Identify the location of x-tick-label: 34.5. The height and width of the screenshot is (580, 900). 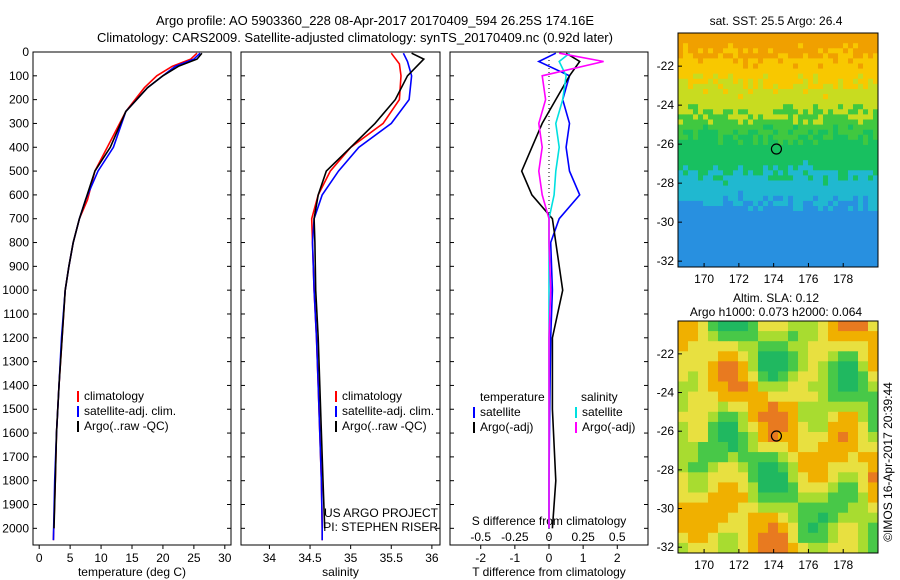
(310, 558).